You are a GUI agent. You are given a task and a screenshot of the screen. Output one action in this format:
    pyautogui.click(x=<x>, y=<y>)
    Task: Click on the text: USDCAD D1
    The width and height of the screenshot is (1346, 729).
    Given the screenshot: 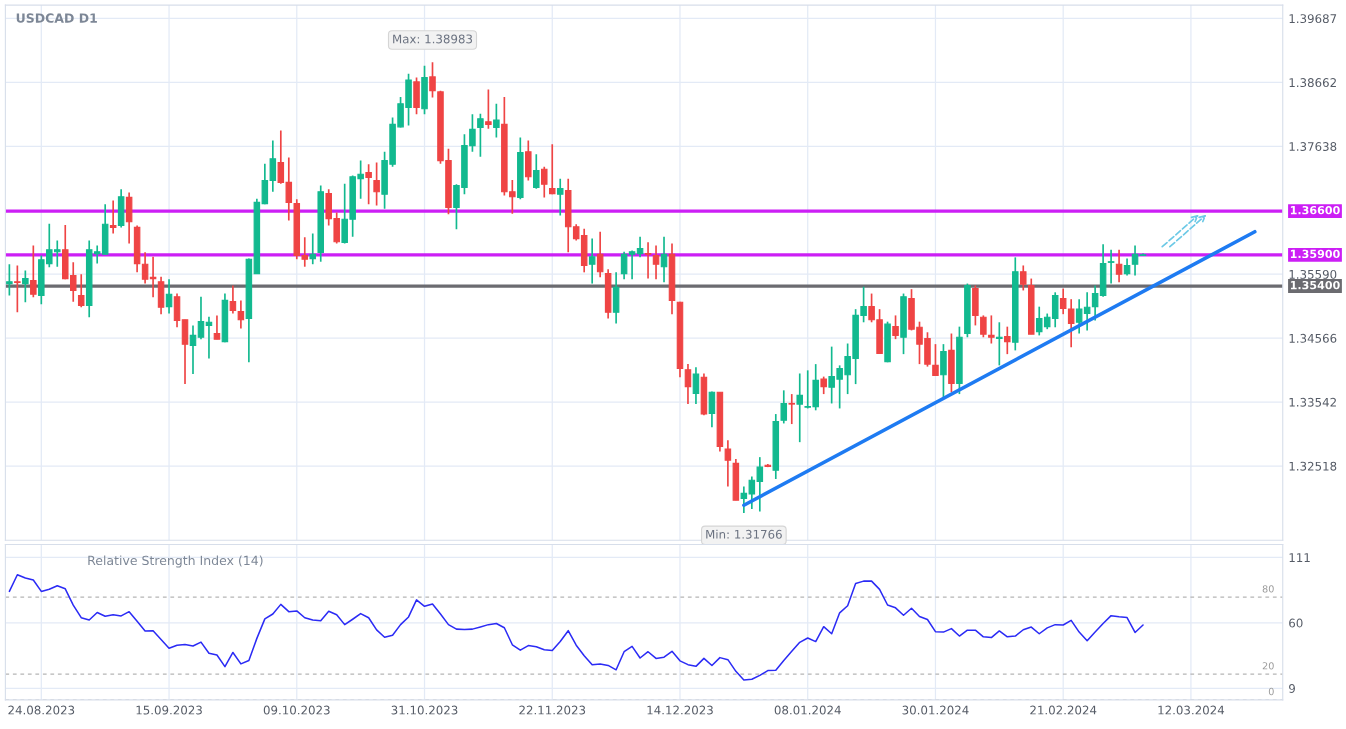 What is the action you would take?
    pyautogui.click(x=56, y=18)
    